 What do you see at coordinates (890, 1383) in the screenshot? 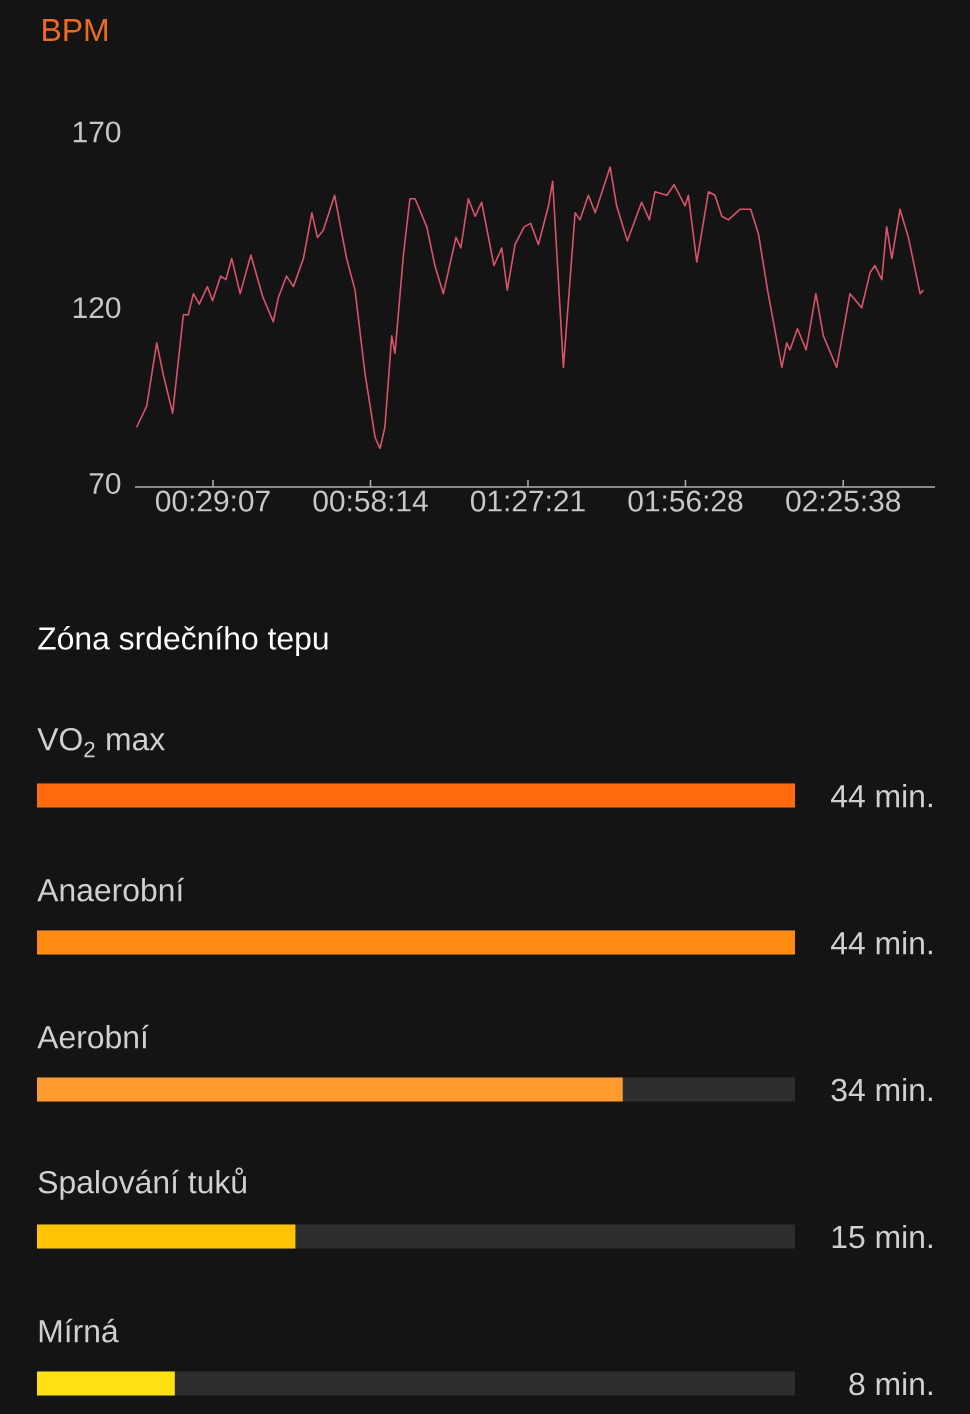
I see `data-label: 8 min.` at bounding box center [890, 1383].